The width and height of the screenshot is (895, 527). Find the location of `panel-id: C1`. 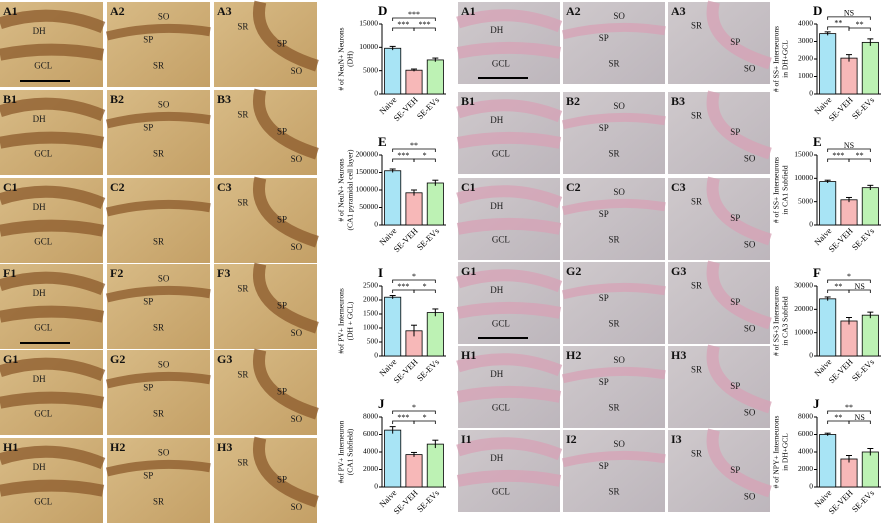

panel-id: C1 is located at coordinates (468, 187).